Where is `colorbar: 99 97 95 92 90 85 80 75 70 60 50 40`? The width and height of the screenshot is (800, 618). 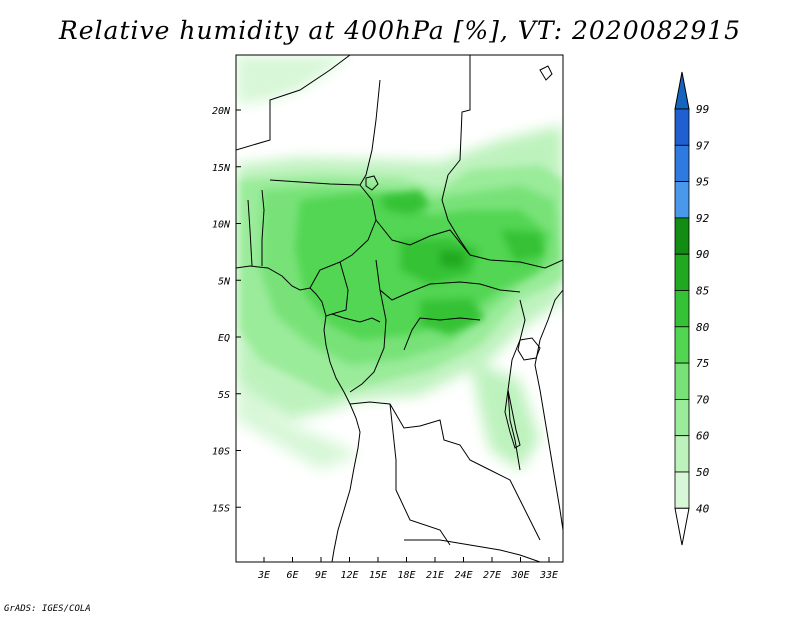 colorbar: 99 97 95 92 90 85 80 75 70 60 50 40 is located at coordinates (692, 308).